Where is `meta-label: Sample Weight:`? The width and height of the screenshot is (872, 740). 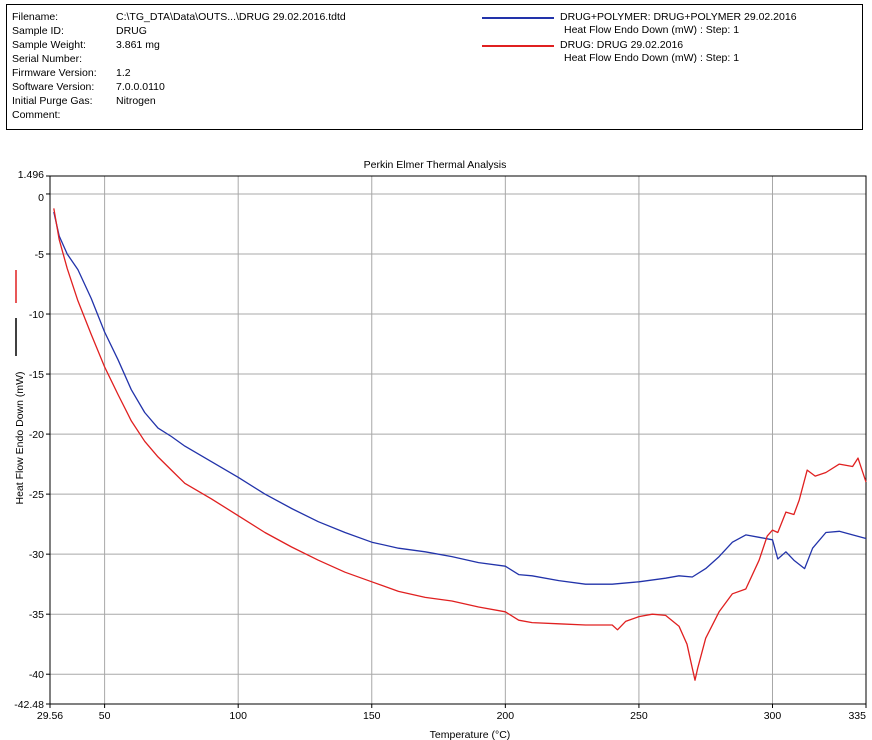 meta-label: Sample Weight: is located at coordinates (49, 45).